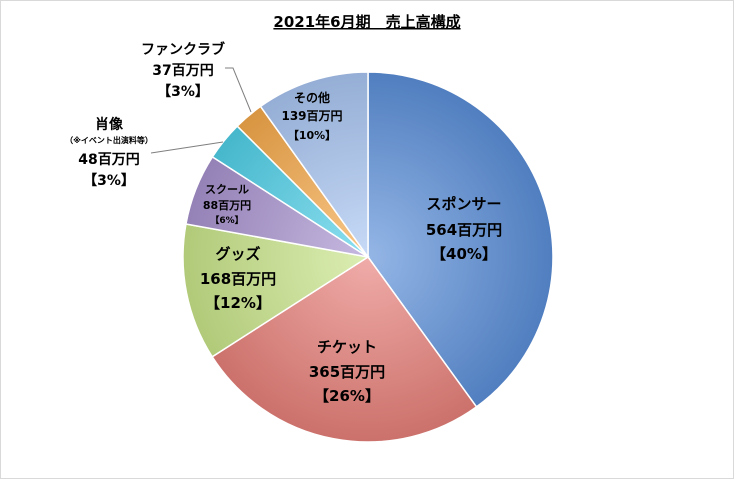  What do you see at coordinates (109, 124) in the screenshot?
I see `slice-name-4: 肖像` at bounding box center [109, 124].